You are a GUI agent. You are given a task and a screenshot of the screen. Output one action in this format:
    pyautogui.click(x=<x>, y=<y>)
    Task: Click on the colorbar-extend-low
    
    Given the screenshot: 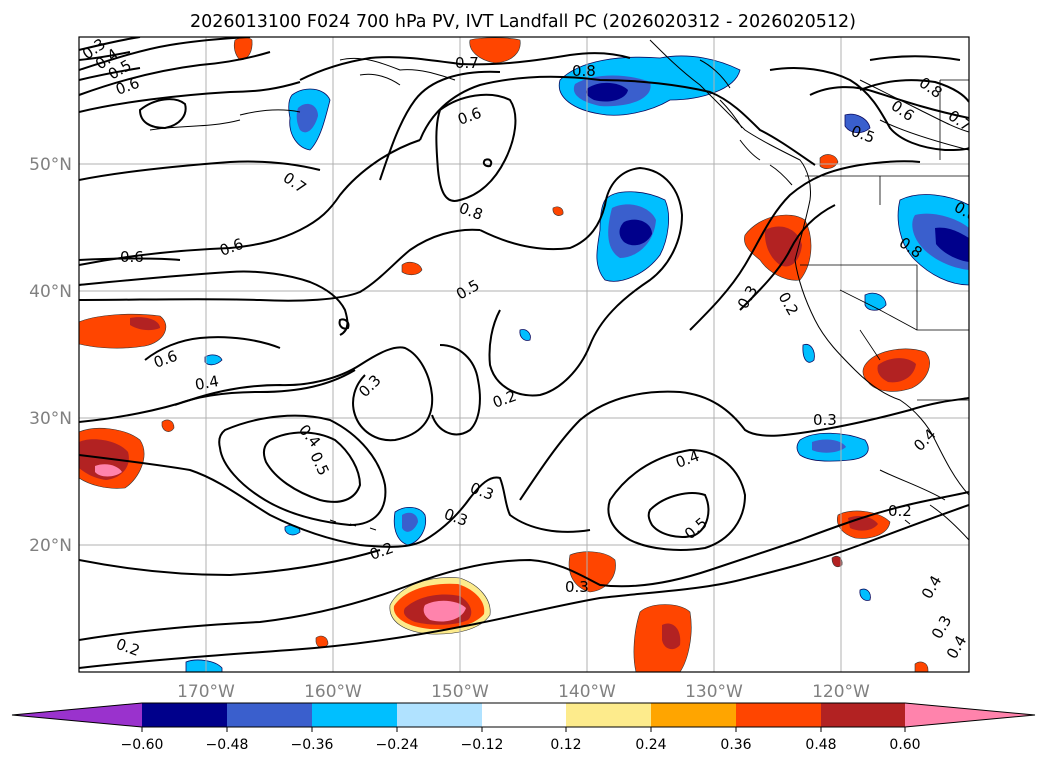 What is the action you would take?
    pyautogui.click(x=77, y=715)
    